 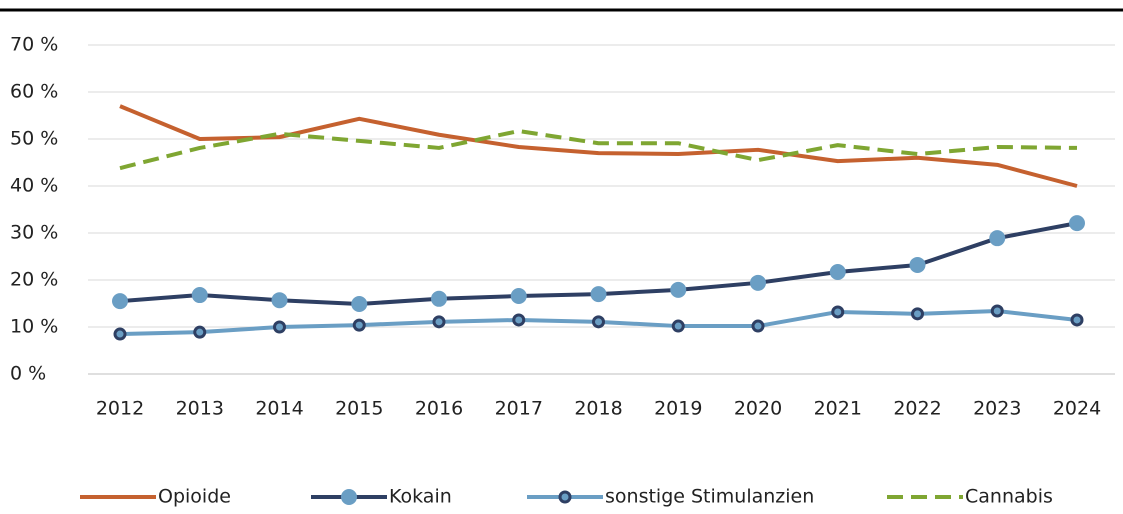 I want to click on x-tick-label: 2024, so click(x=1077, y=409).